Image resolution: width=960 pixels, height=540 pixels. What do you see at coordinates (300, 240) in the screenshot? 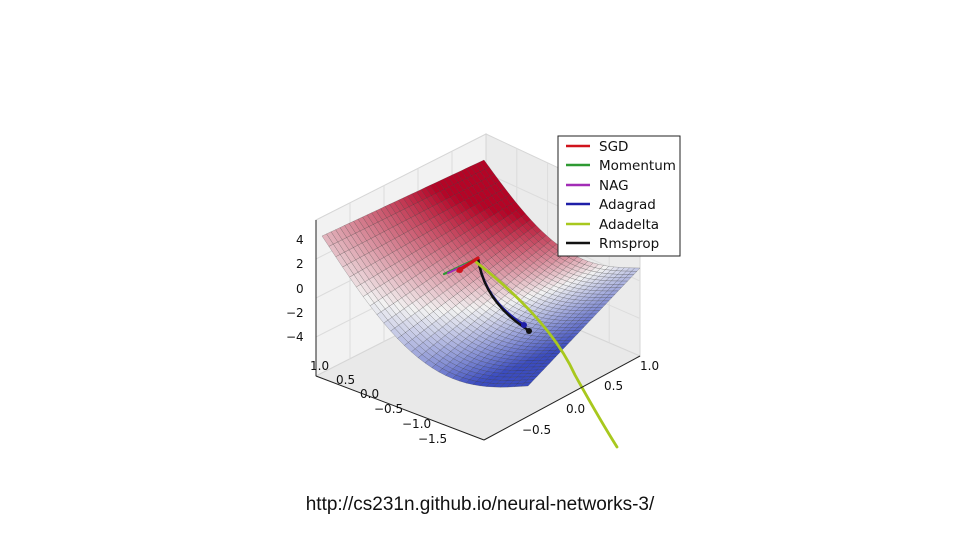
I see `z-tick-label: 4` at bounding box center [300, 240].